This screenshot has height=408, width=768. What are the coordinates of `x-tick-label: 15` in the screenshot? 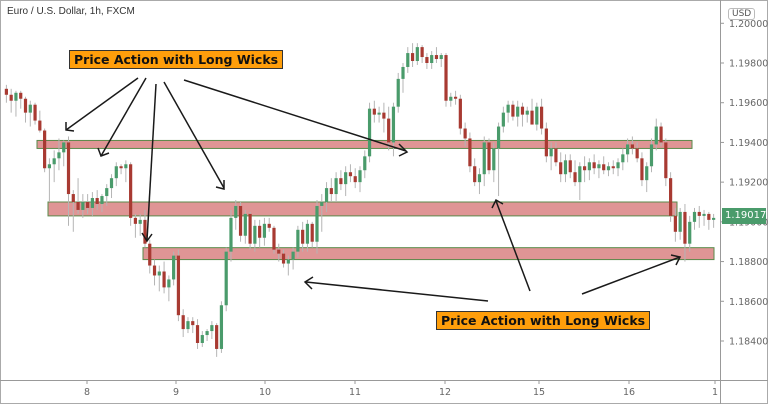 It's located at (539, 392).